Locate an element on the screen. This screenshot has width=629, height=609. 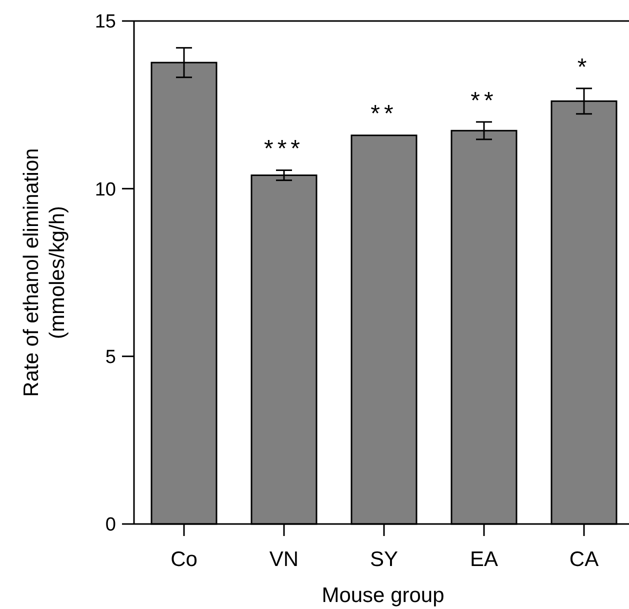
y-tick-label: 10 is located at coordinates (105, 189).